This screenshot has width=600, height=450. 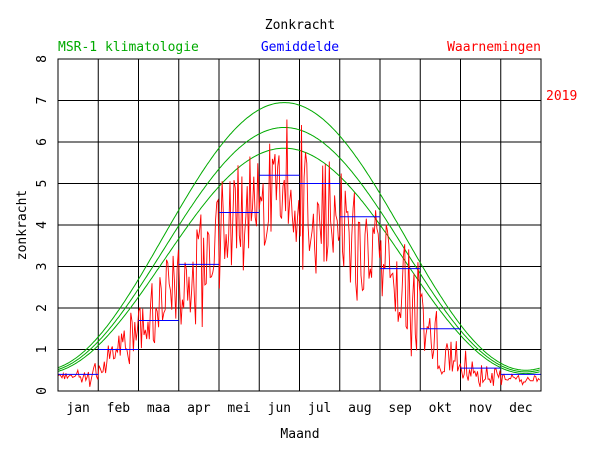 What do you see at coordinates (299, 434) in the screenshot?
I see `x-axis-label: Maand` at bounding box center [299, 434].